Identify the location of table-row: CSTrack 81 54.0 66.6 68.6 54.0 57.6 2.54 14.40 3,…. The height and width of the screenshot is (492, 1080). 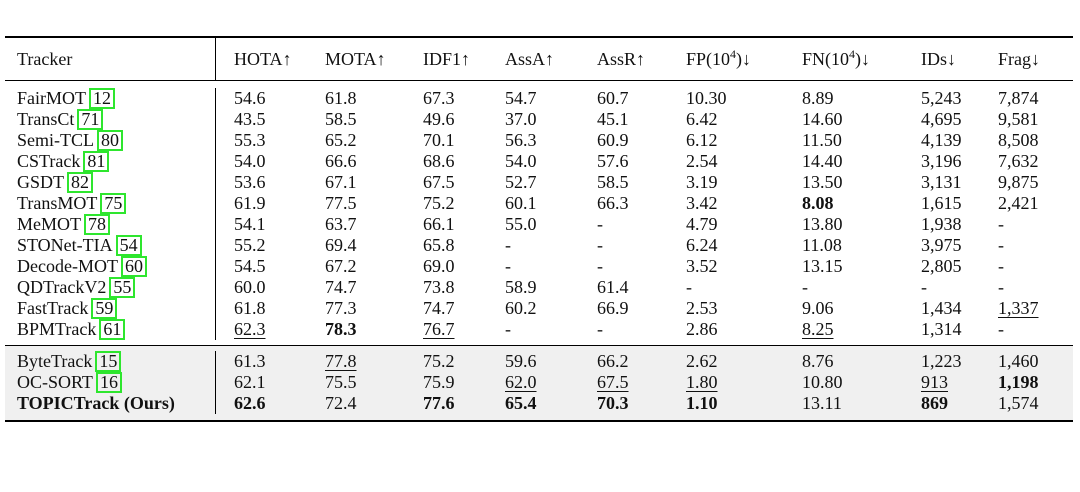
(539, 161).